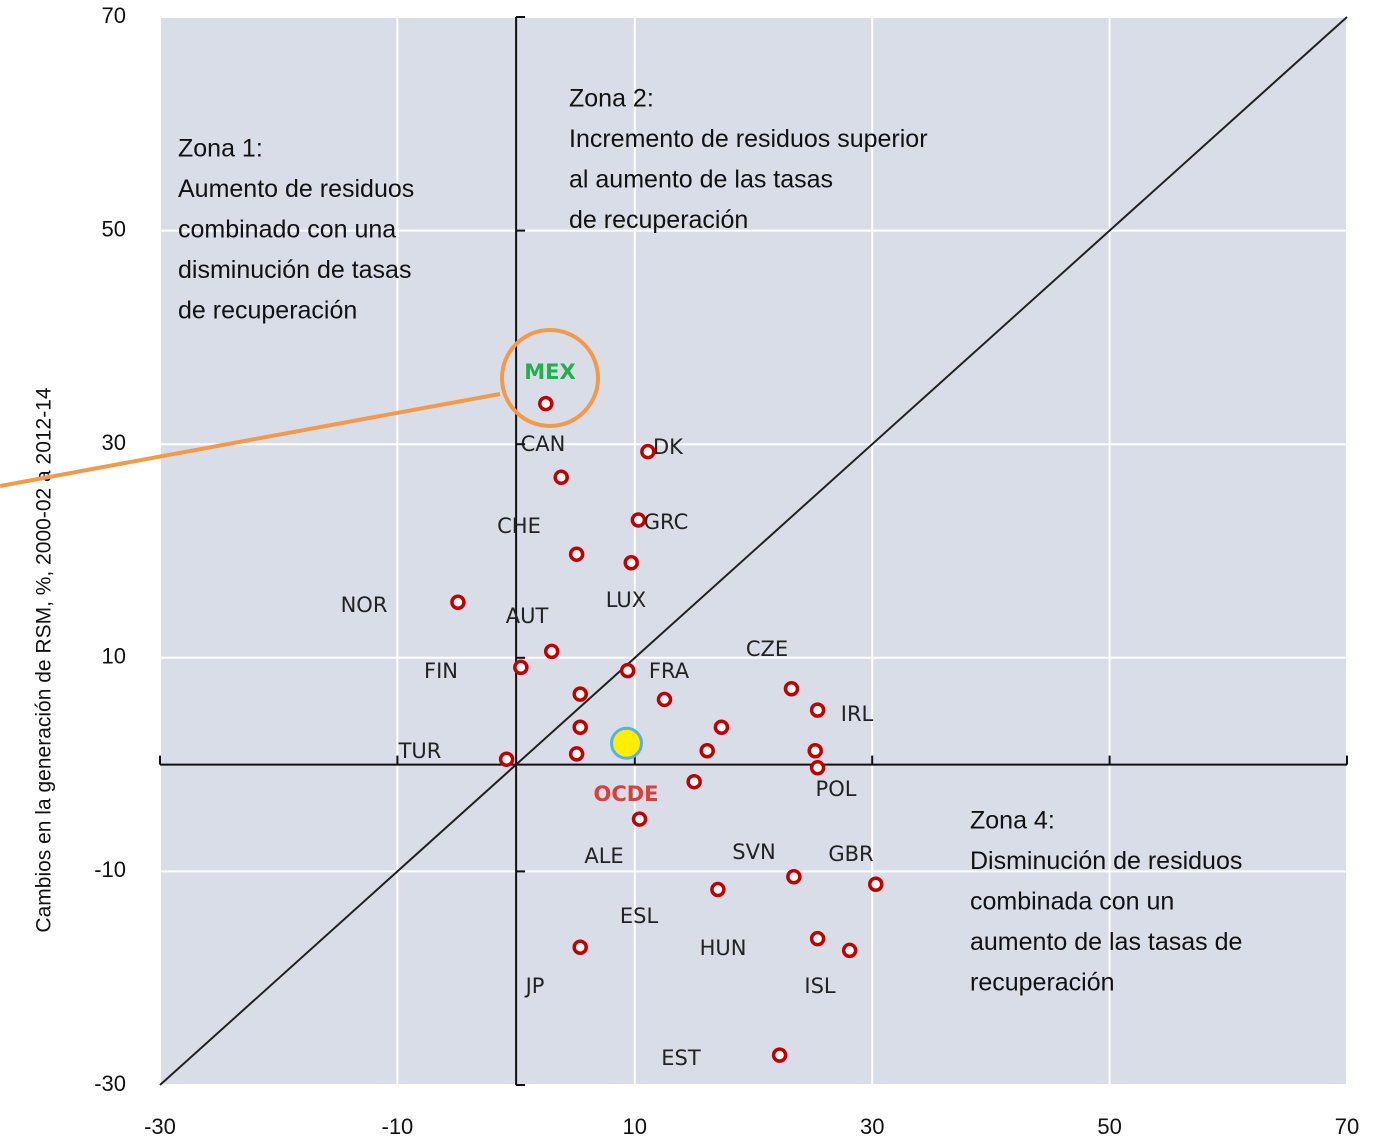 This screenshot has height=1148, width=1391. What do you see at coordinates (1106, 861) in the screenshot?
I see `zone-text: Disminución de residuos` at bounding box center [1106, 861].